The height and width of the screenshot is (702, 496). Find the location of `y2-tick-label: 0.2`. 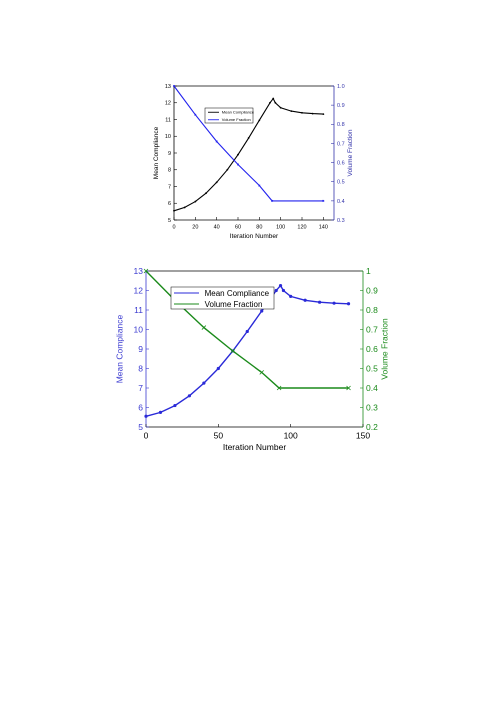

y2-tick-label: 0.2 is located at coordinates (372, 427).